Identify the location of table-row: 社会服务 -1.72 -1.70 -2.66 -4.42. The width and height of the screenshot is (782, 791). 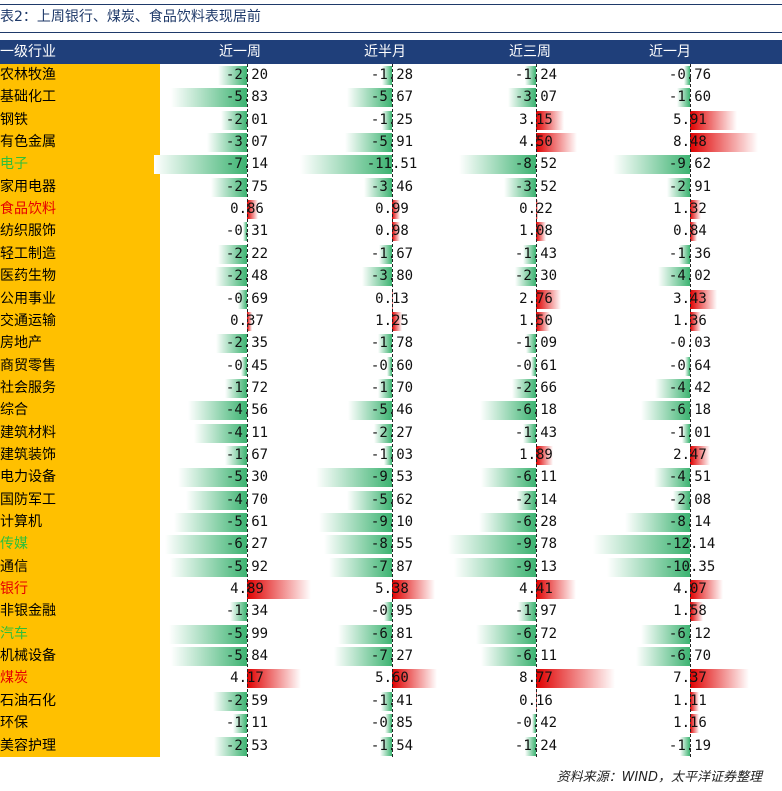
(391, 388).